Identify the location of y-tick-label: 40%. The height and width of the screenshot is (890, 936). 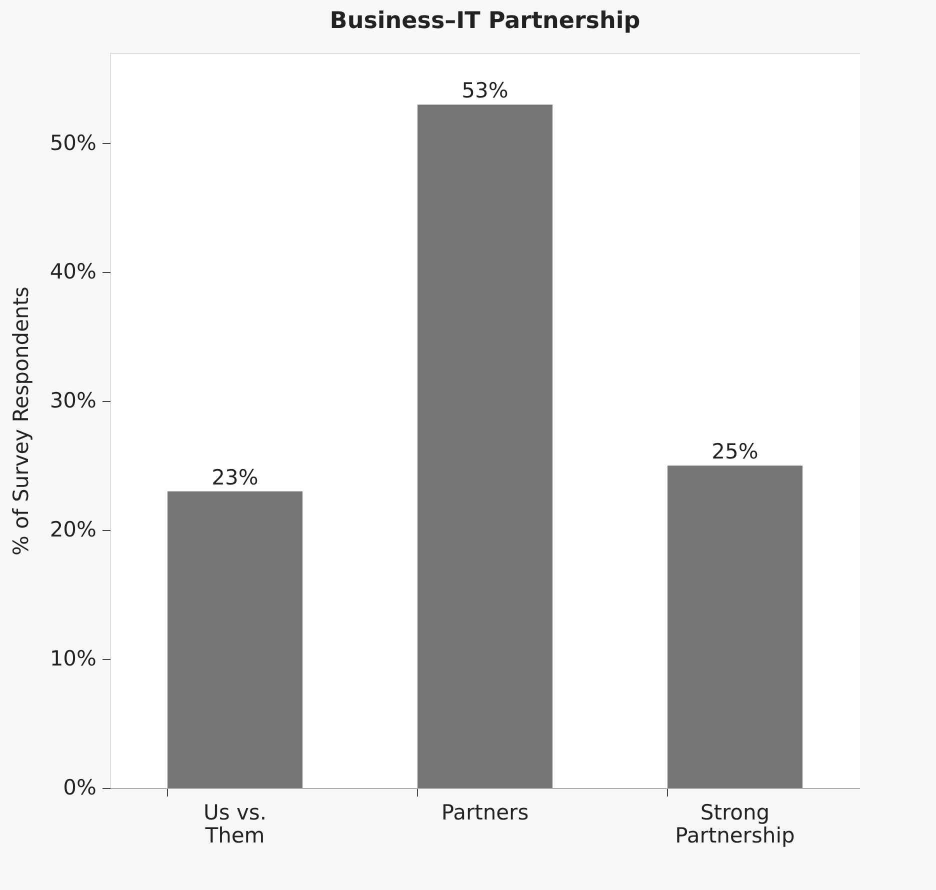
(73, 272).